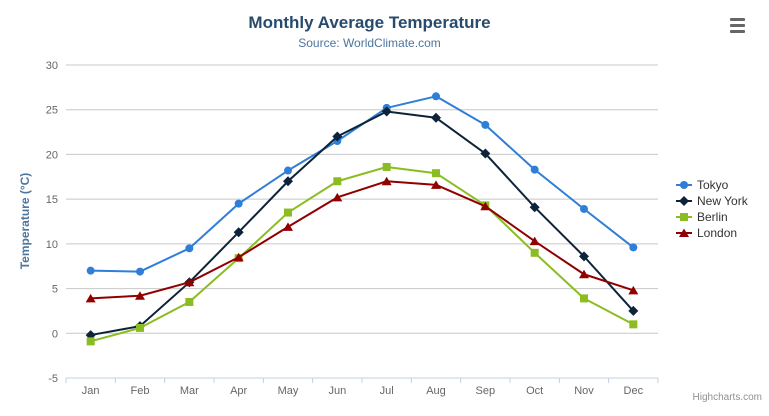 Image resolution: width=769 pixels, height=416 pixels. Describe the element at coordinates (52, 245) in the screenshot. I see `y-axis-tick-label: 10` at that location.